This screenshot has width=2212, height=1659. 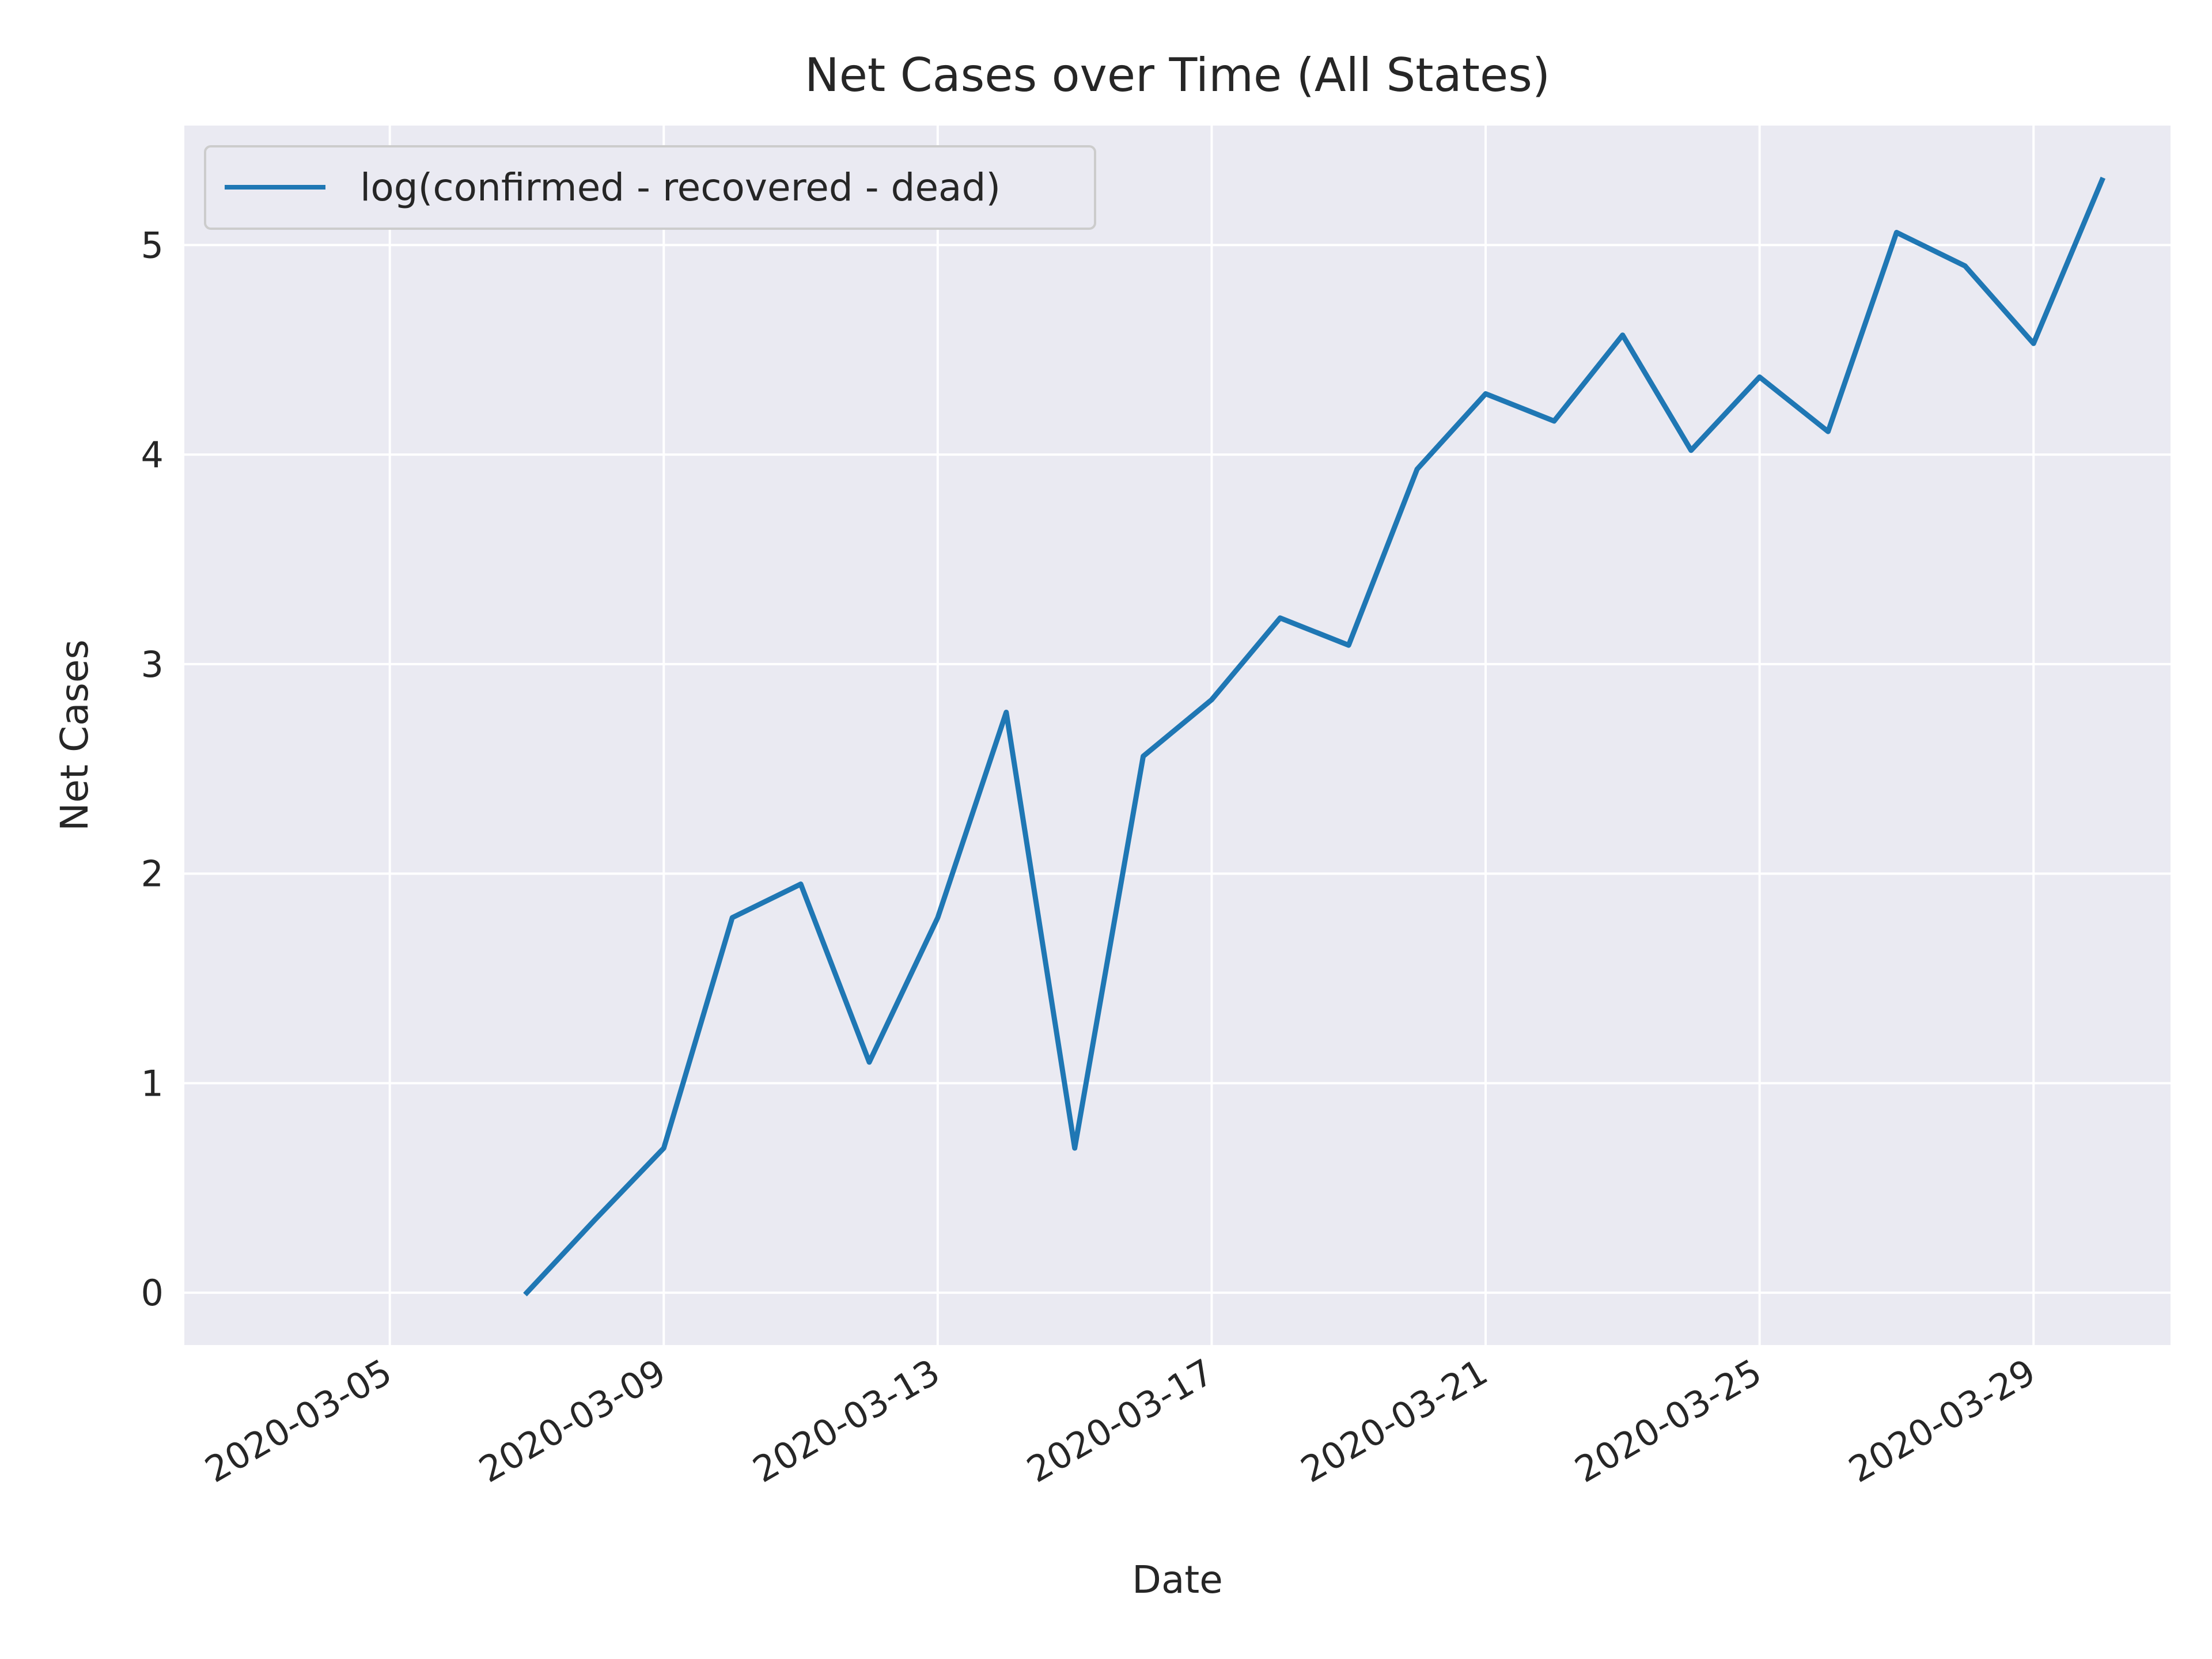 I want to click on legend-box, so click(x=650, y=187).